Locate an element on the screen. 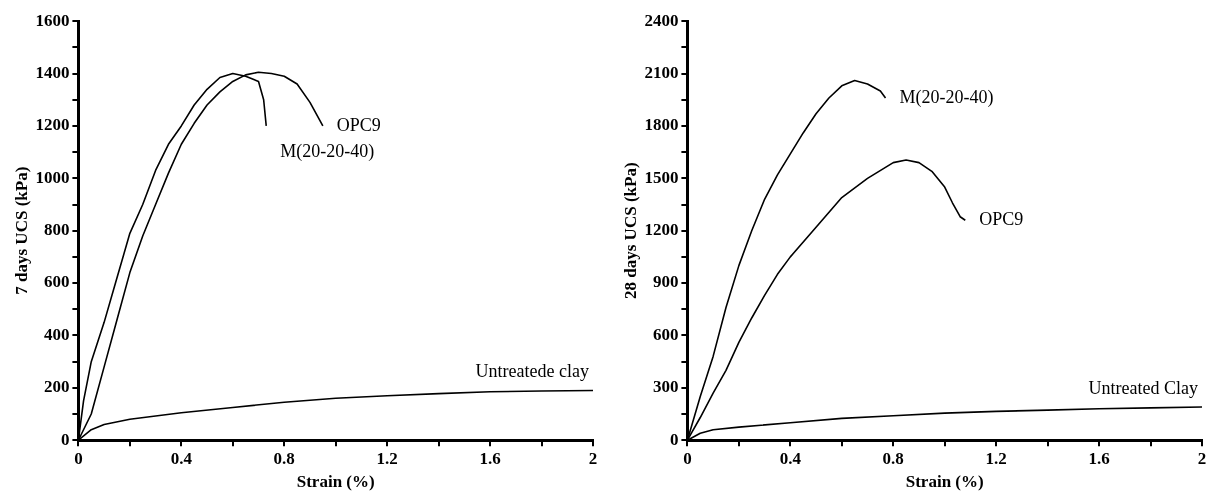 The width and height of the screenshot is (1230, 501). y-tick-label: 1000 is located at coordinates (52, 177).